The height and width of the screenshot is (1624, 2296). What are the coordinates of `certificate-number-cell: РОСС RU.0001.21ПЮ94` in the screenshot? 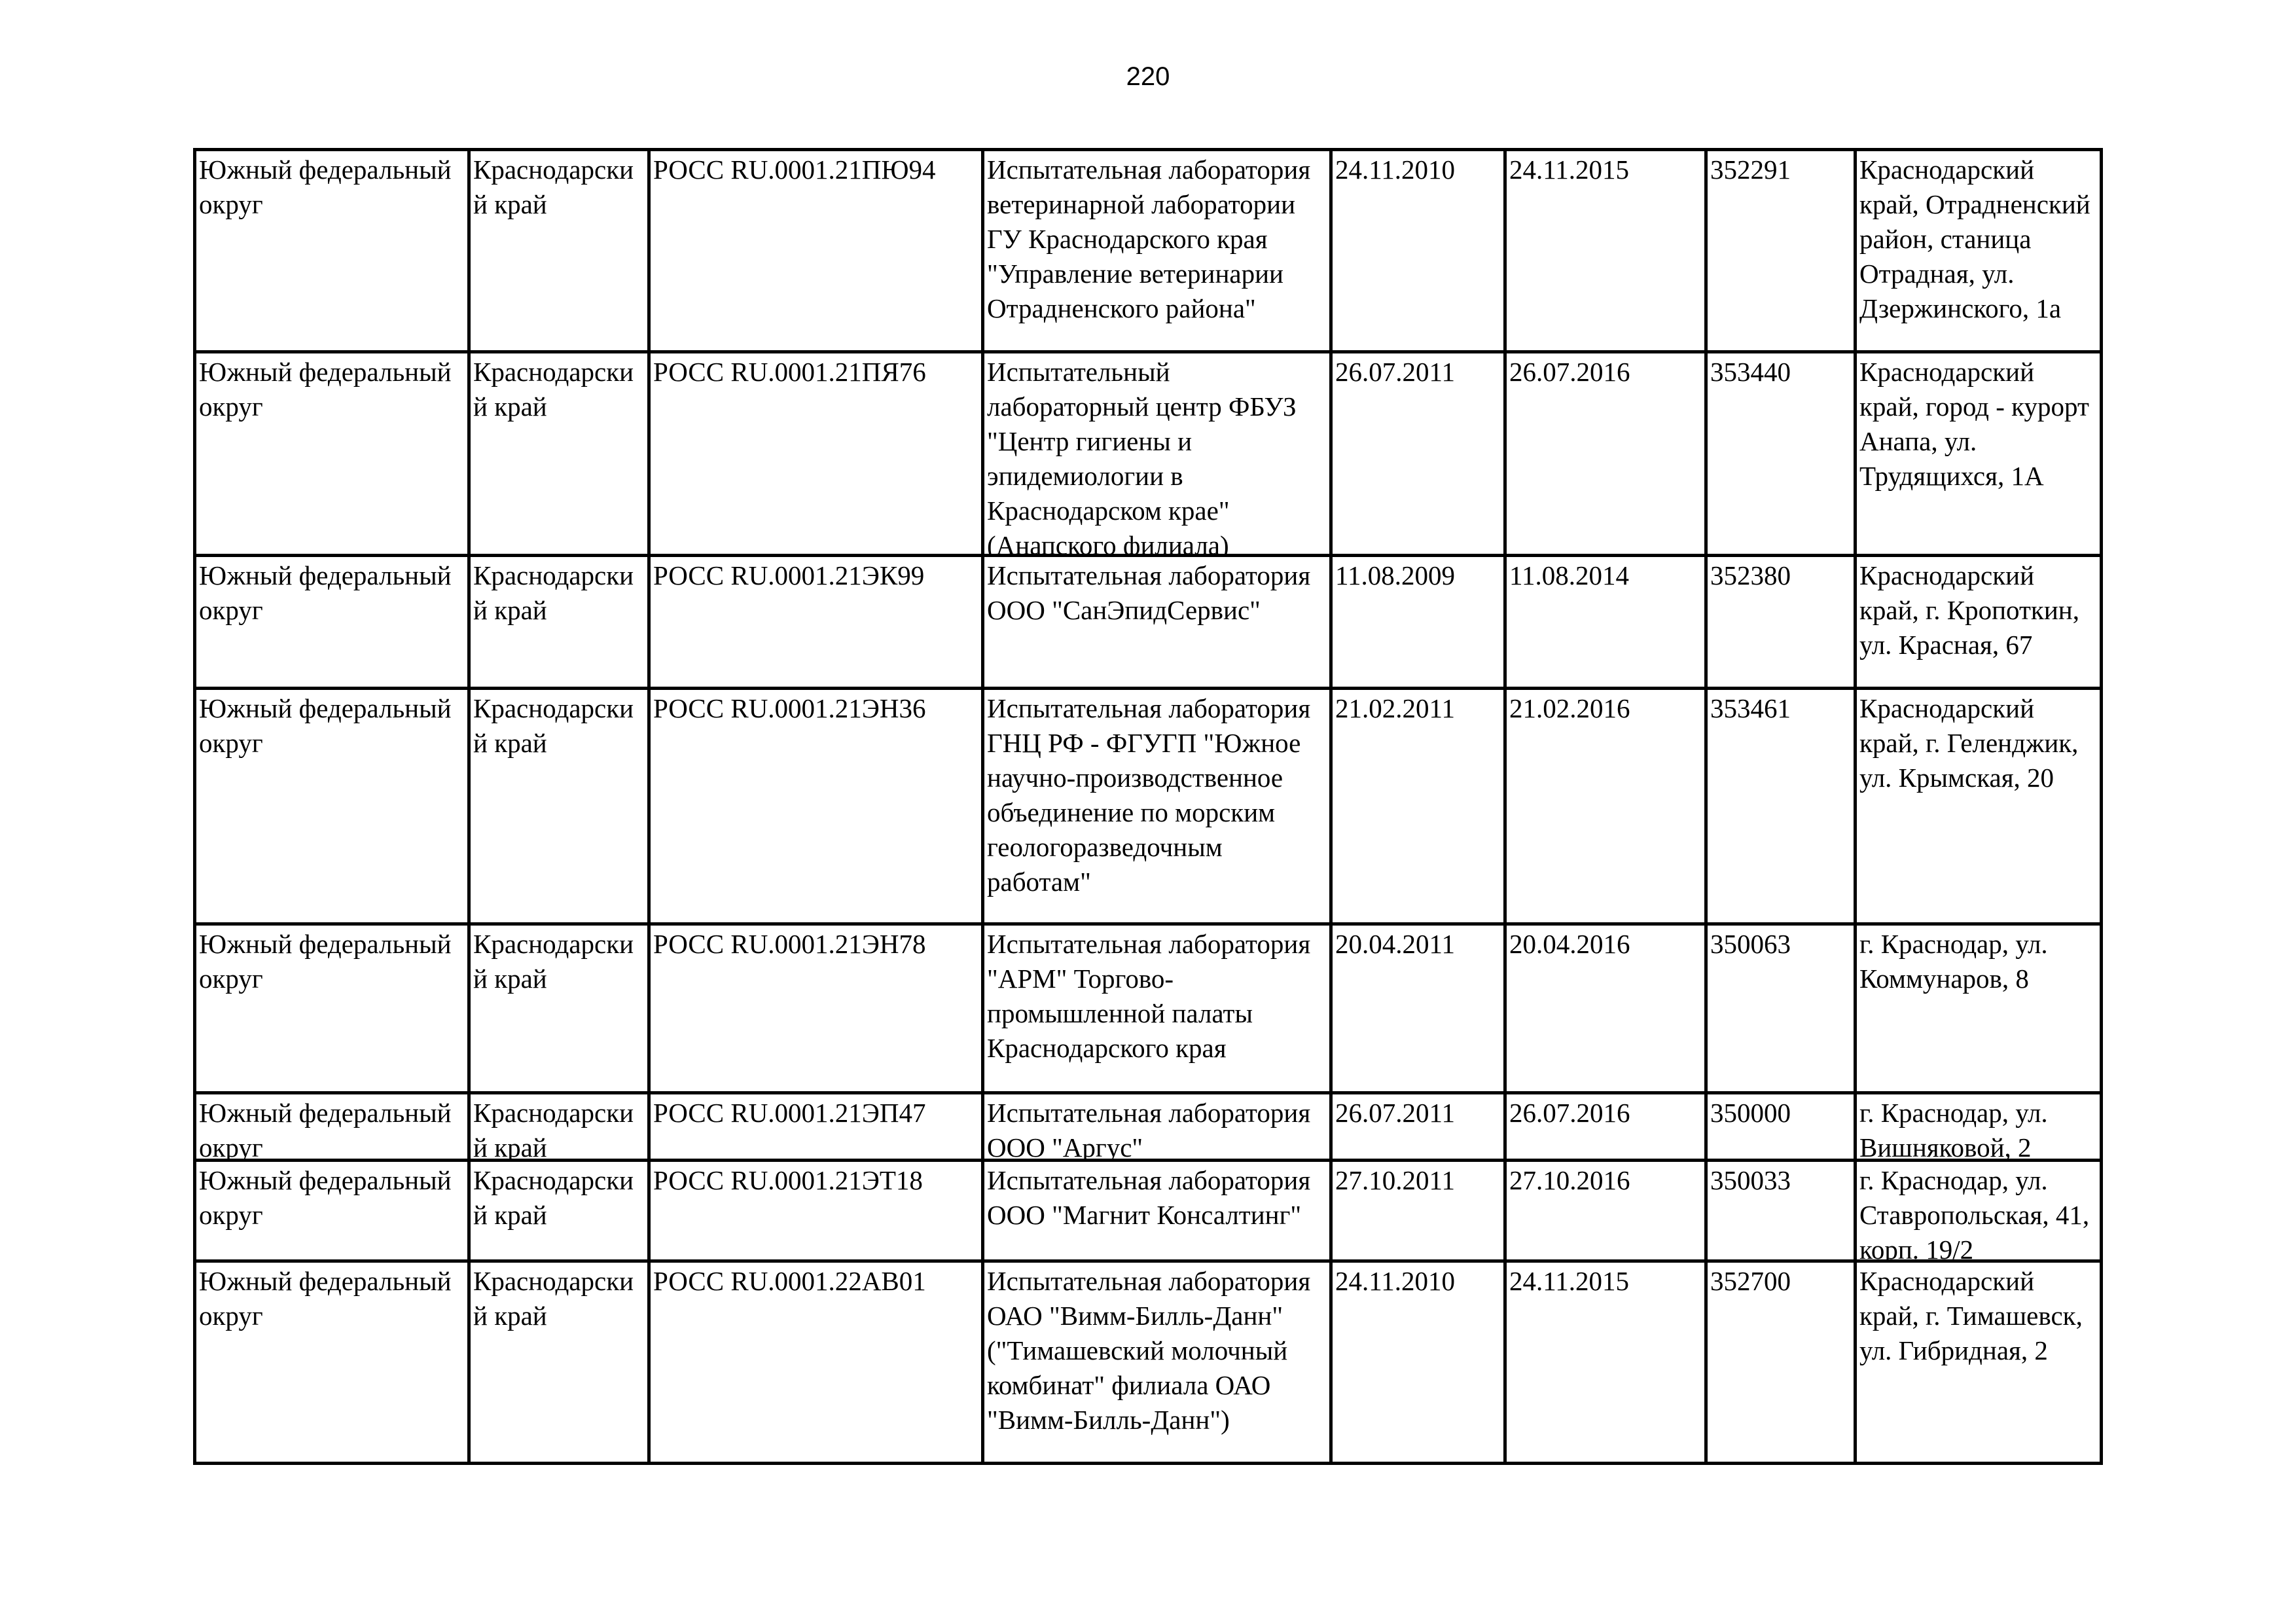 It's located at (815, 251).